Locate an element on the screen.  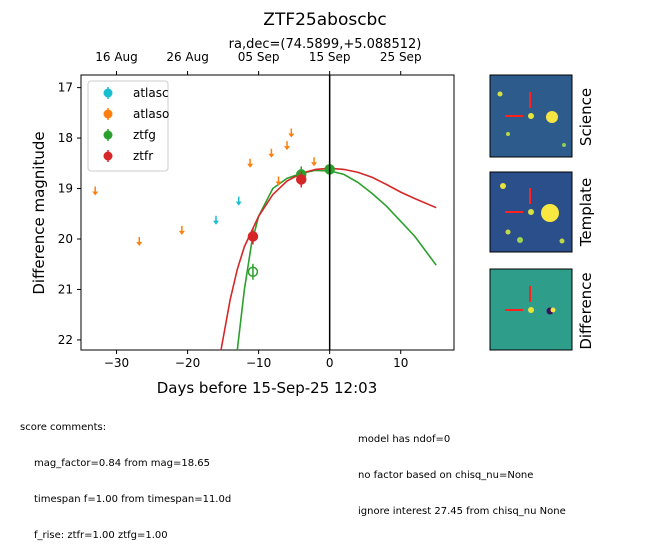
comment-line: ignore interest 27.45 from chisq_nu None is located at coordinates (462, 511).